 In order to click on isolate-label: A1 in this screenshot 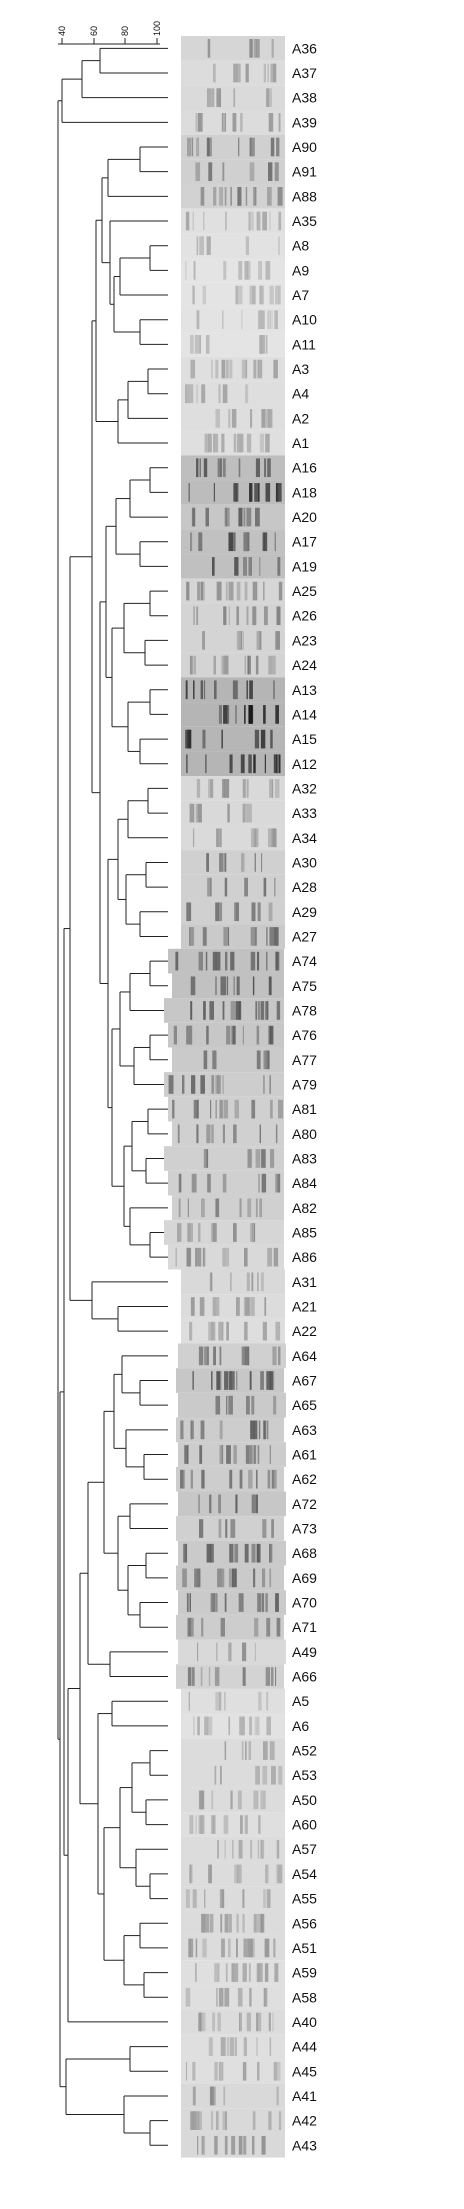, I will do `click(300, 443)`.